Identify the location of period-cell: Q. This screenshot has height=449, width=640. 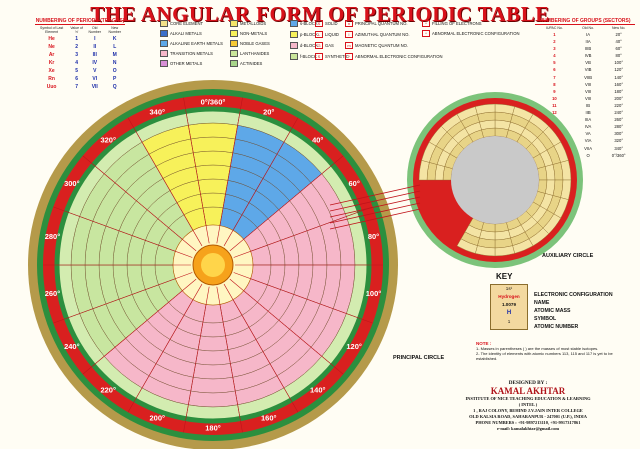
(114, 87).